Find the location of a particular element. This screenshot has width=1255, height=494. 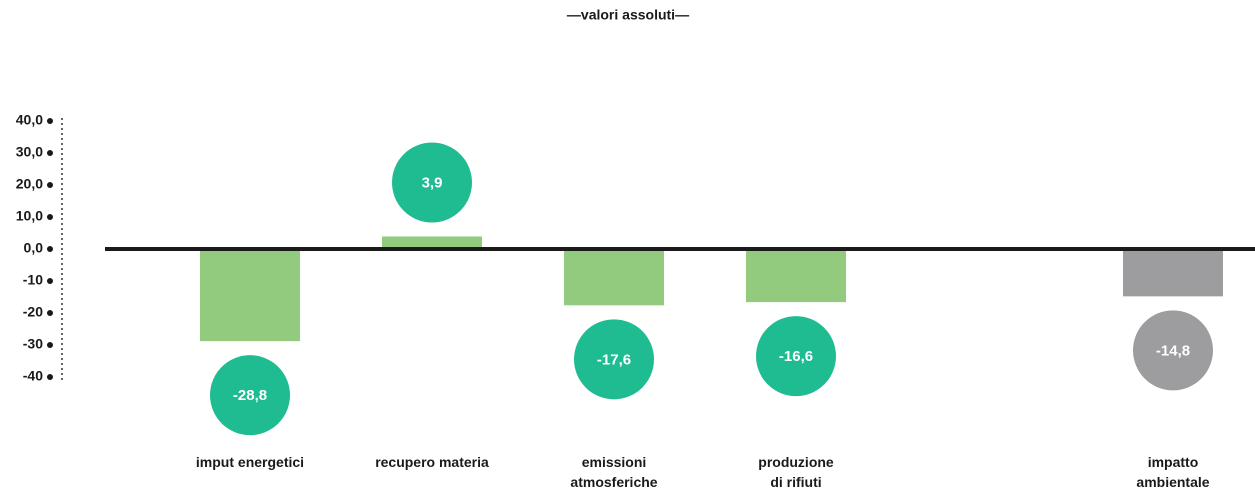

y-tick-label: 20,0 is located at coordinates (29, 184).